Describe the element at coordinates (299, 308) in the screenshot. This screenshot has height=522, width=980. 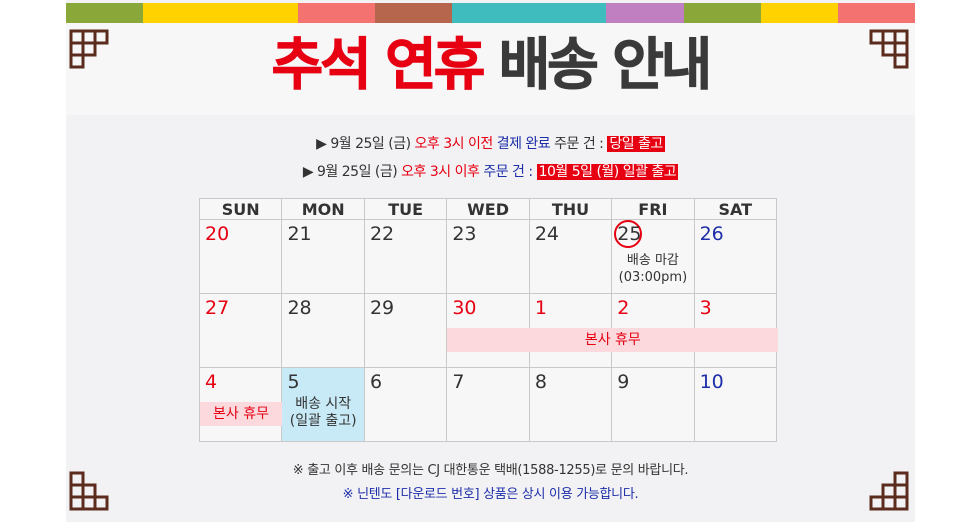
I see `day-number: 28` at that location.